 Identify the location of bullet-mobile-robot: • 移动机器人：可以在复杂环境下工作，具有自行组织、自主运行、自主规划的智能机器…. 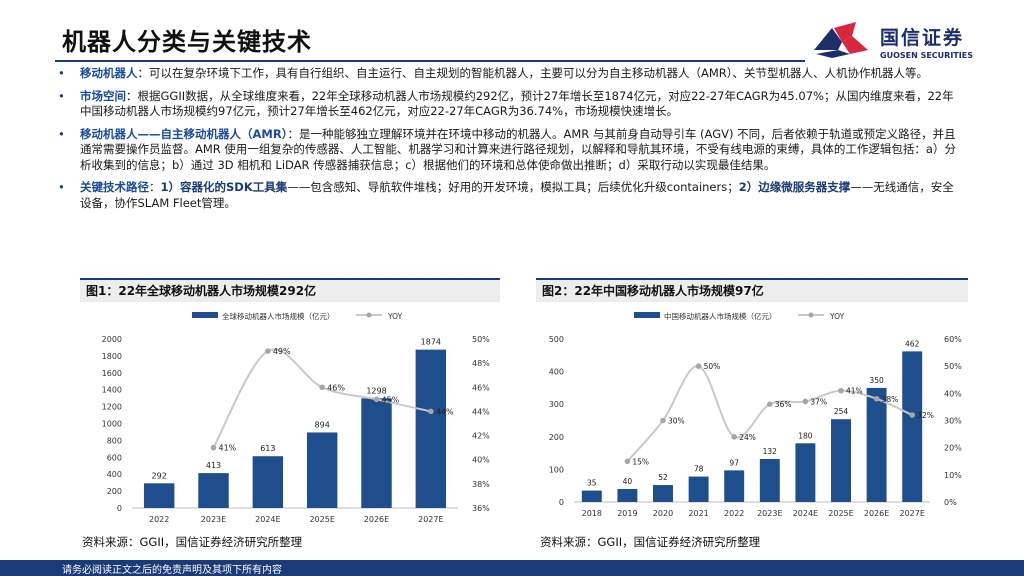
(510, 74).